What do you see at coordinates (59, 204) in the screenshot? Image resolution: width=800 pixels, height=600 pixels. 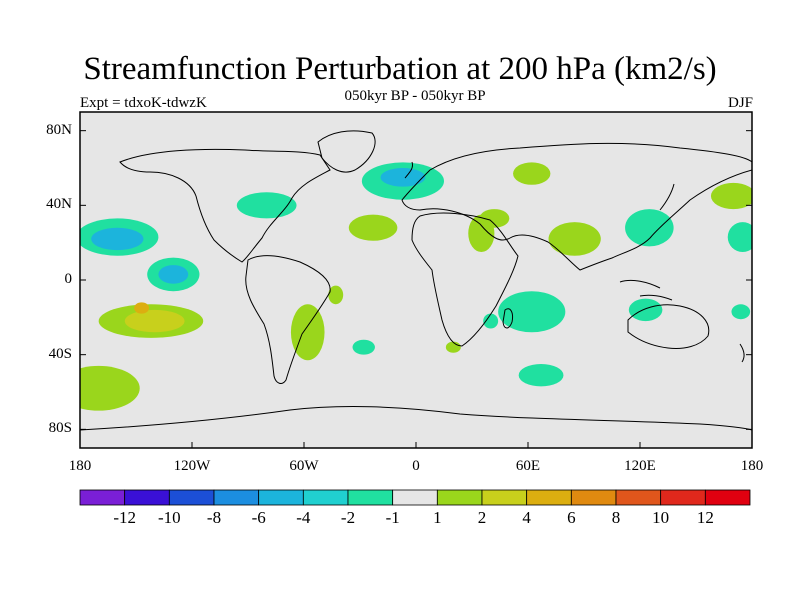 I see `lat-tick-label: 40N` at bounding box center [59, 204].